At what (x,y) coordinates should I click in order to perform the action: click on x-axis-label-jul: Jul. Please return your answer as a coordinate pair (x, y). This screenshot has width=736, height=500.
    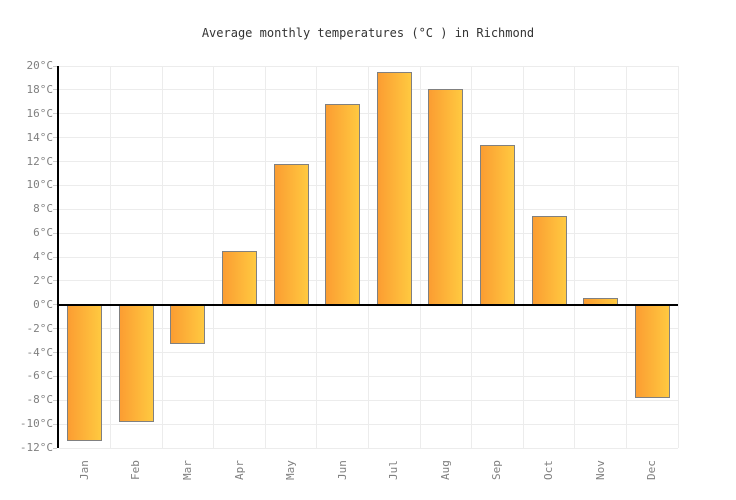
    Looking at the image, I should click on (394, 470).